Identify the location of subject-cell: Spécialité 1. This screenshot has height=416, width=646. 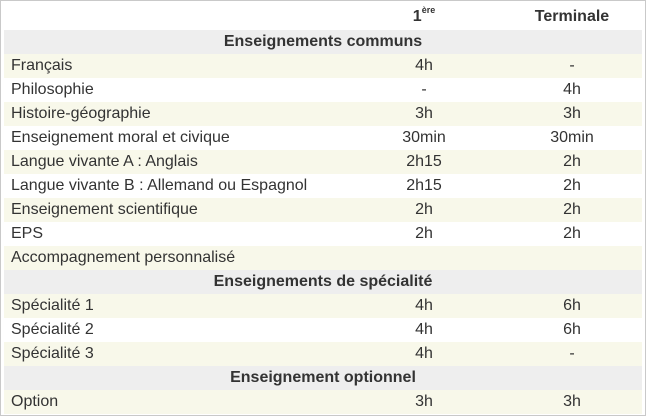
(52, 305).